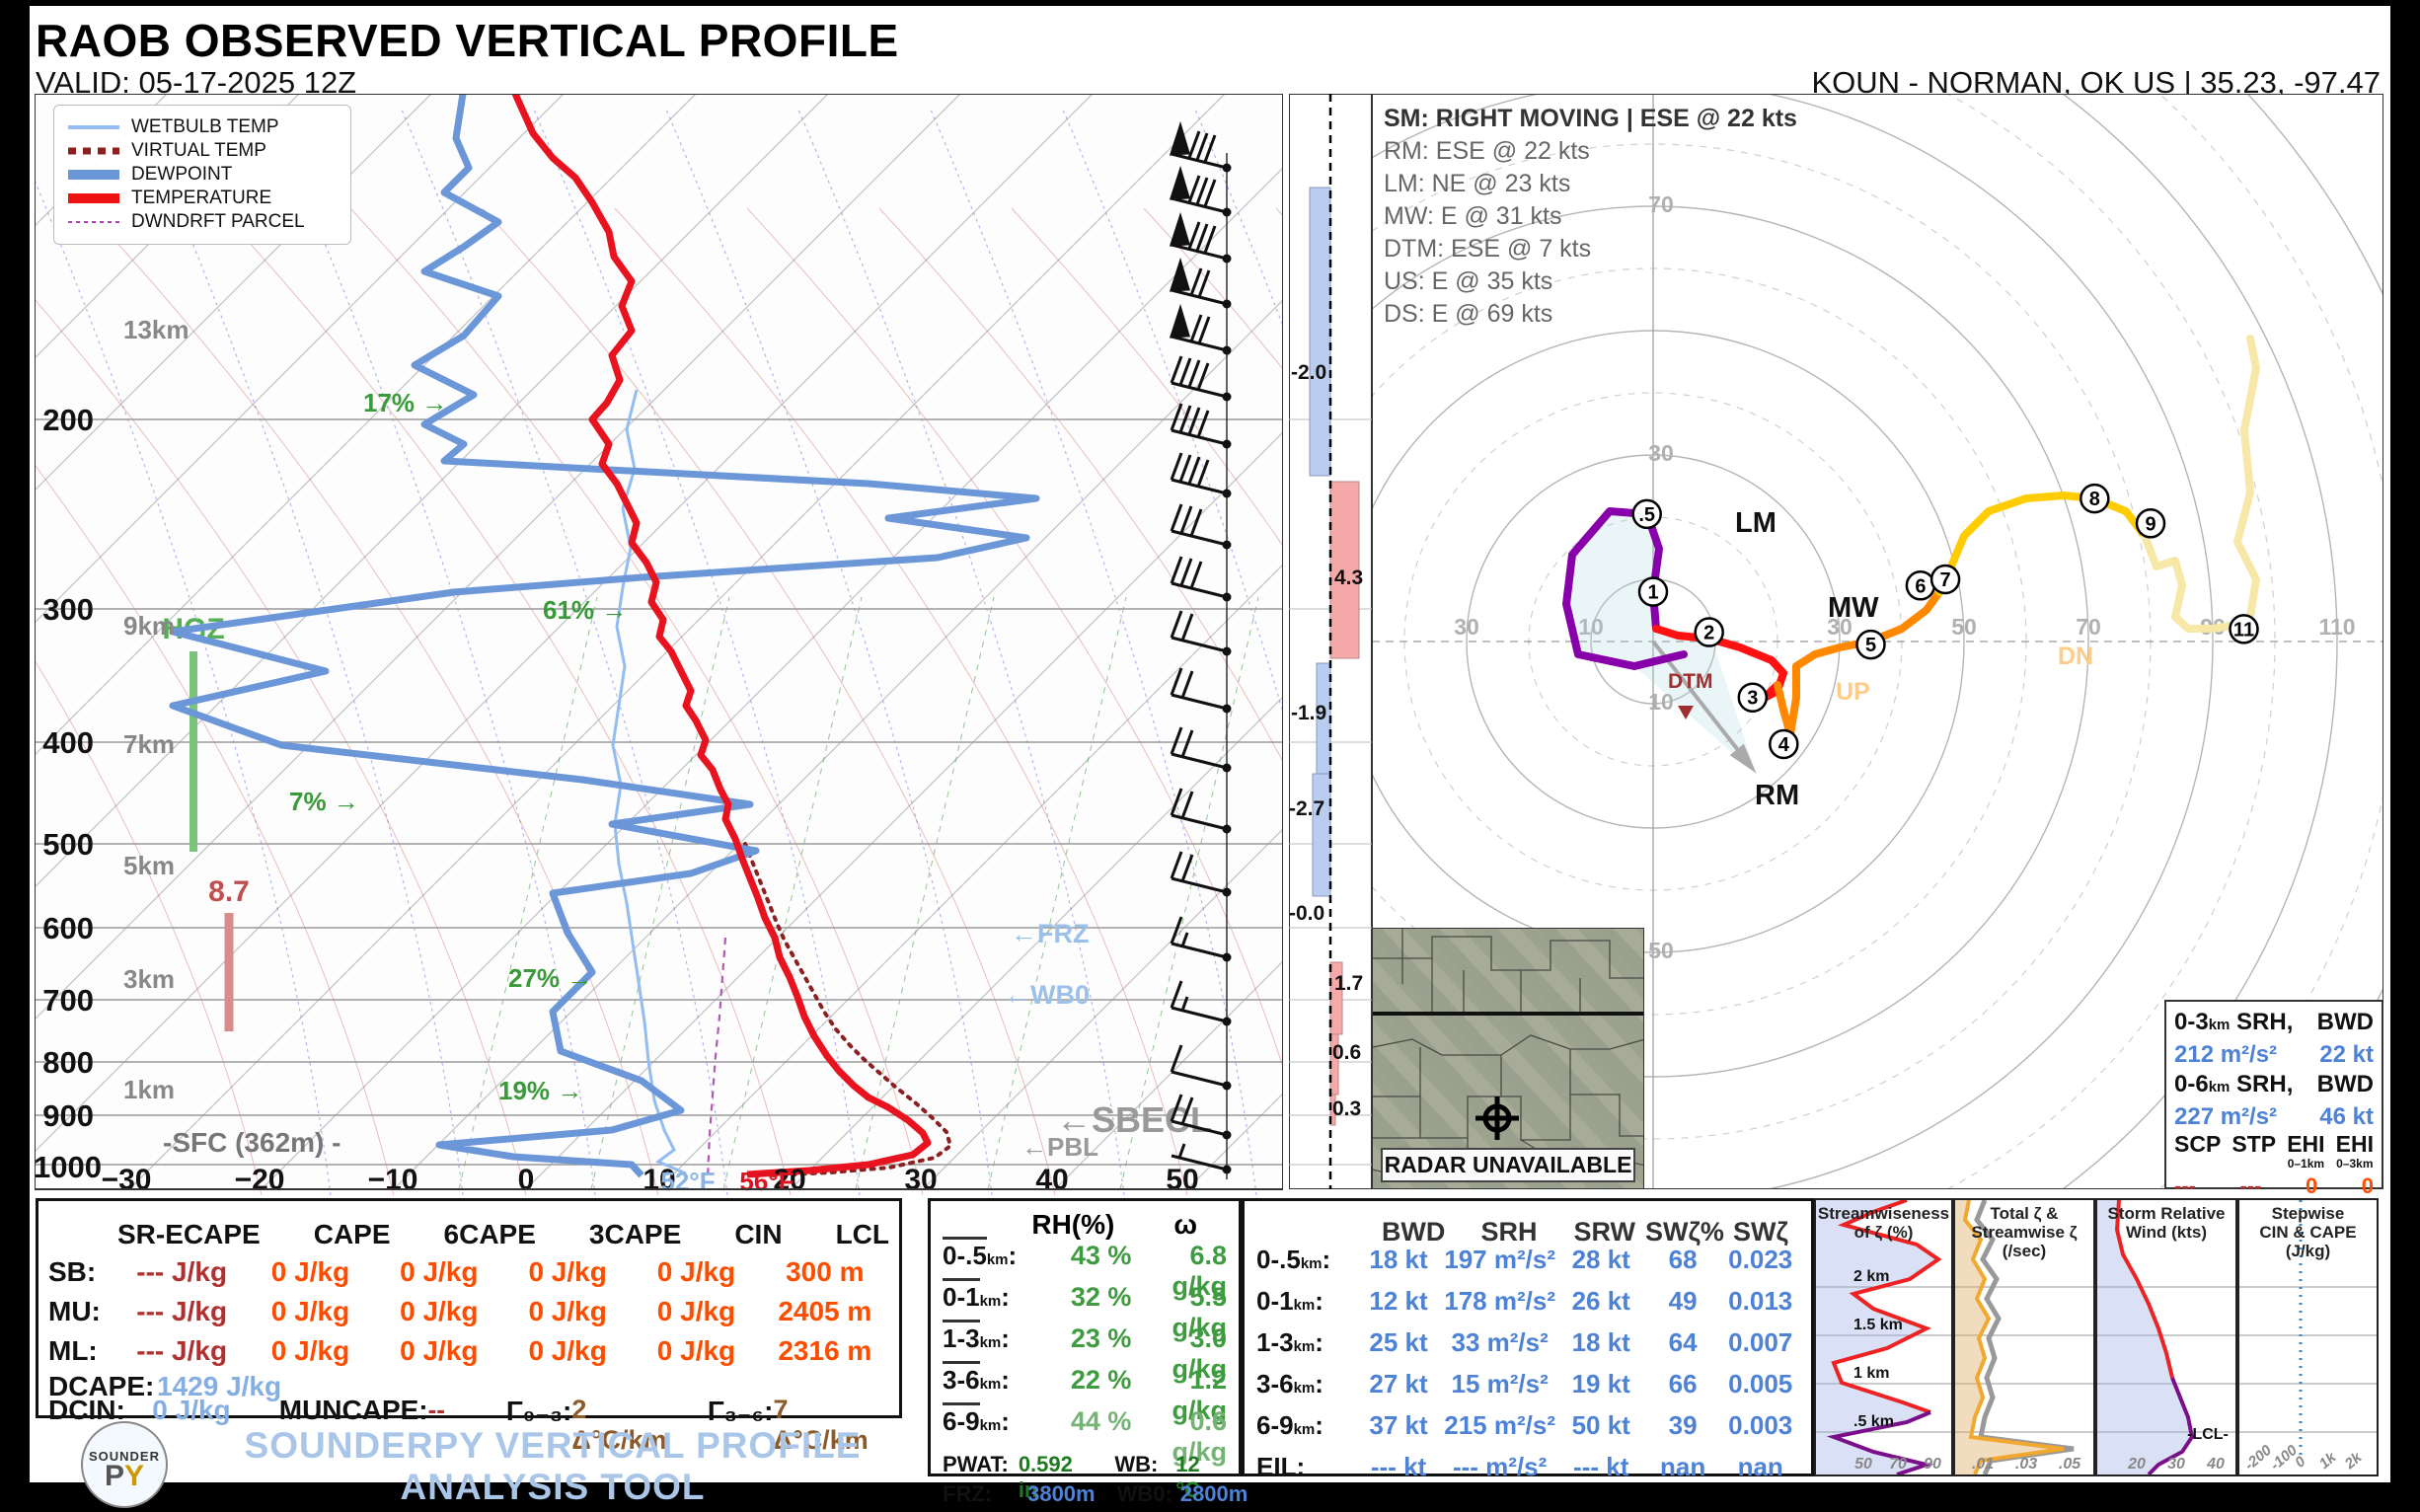 The width and height of the screenshot is (2420, 1512). Describe the element at coordinates (1945, 621) in the screenshot. I see `hodograph-level-markers: .5 1 2 3 4 5 6 7 8 9 11` at that location.